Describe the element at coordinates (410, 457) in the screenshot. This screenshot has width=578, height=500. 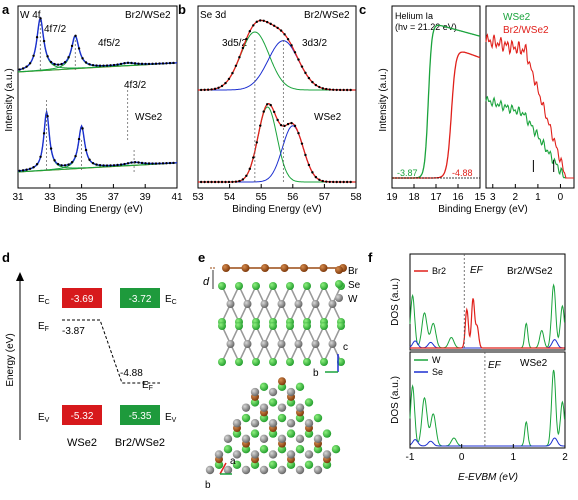
I see `f-tick-label: -1` at that location.